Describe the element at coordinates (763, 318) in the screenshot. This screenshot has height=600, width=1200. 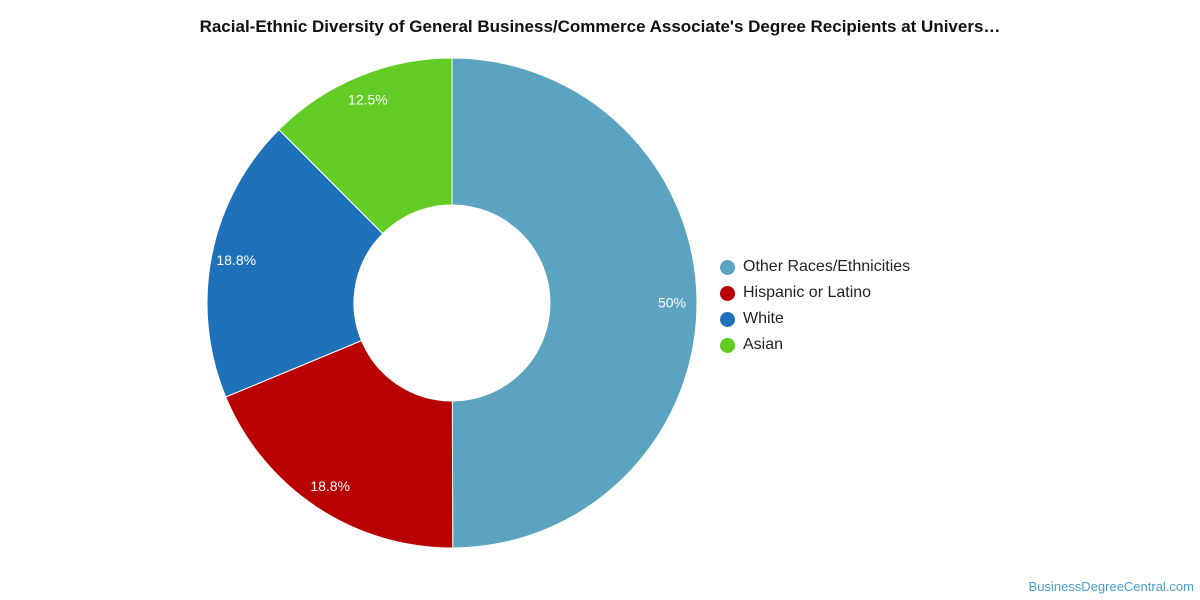
I see `legend-label: White` at that location.